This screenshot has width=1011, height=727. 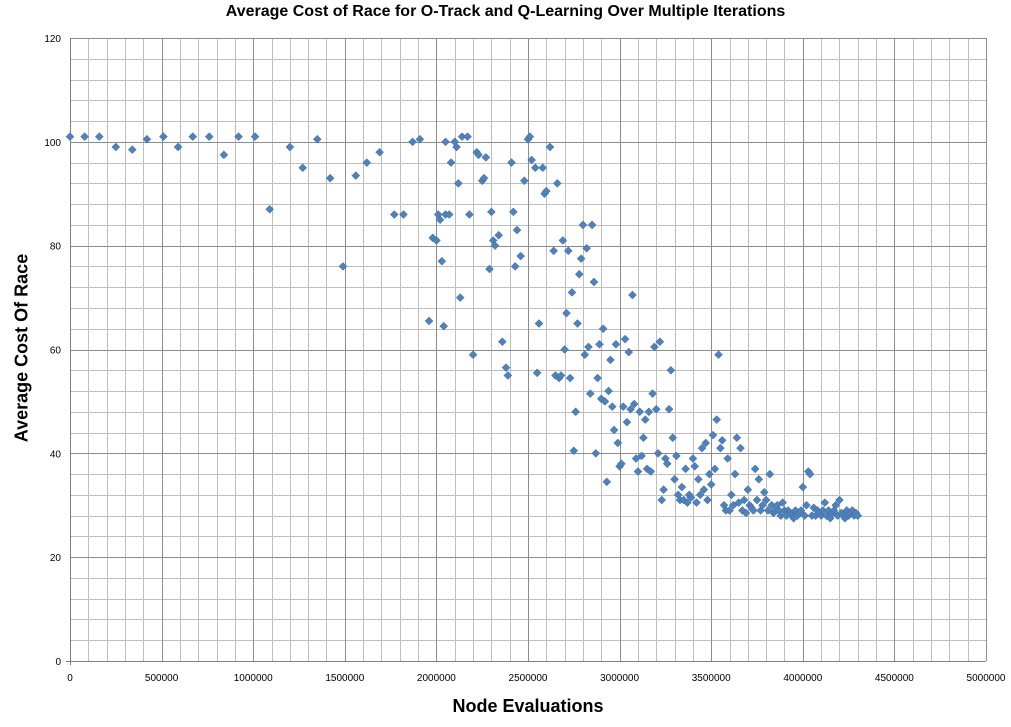 I want to click on y-tick-label: 0, so click(x=58, y=662).